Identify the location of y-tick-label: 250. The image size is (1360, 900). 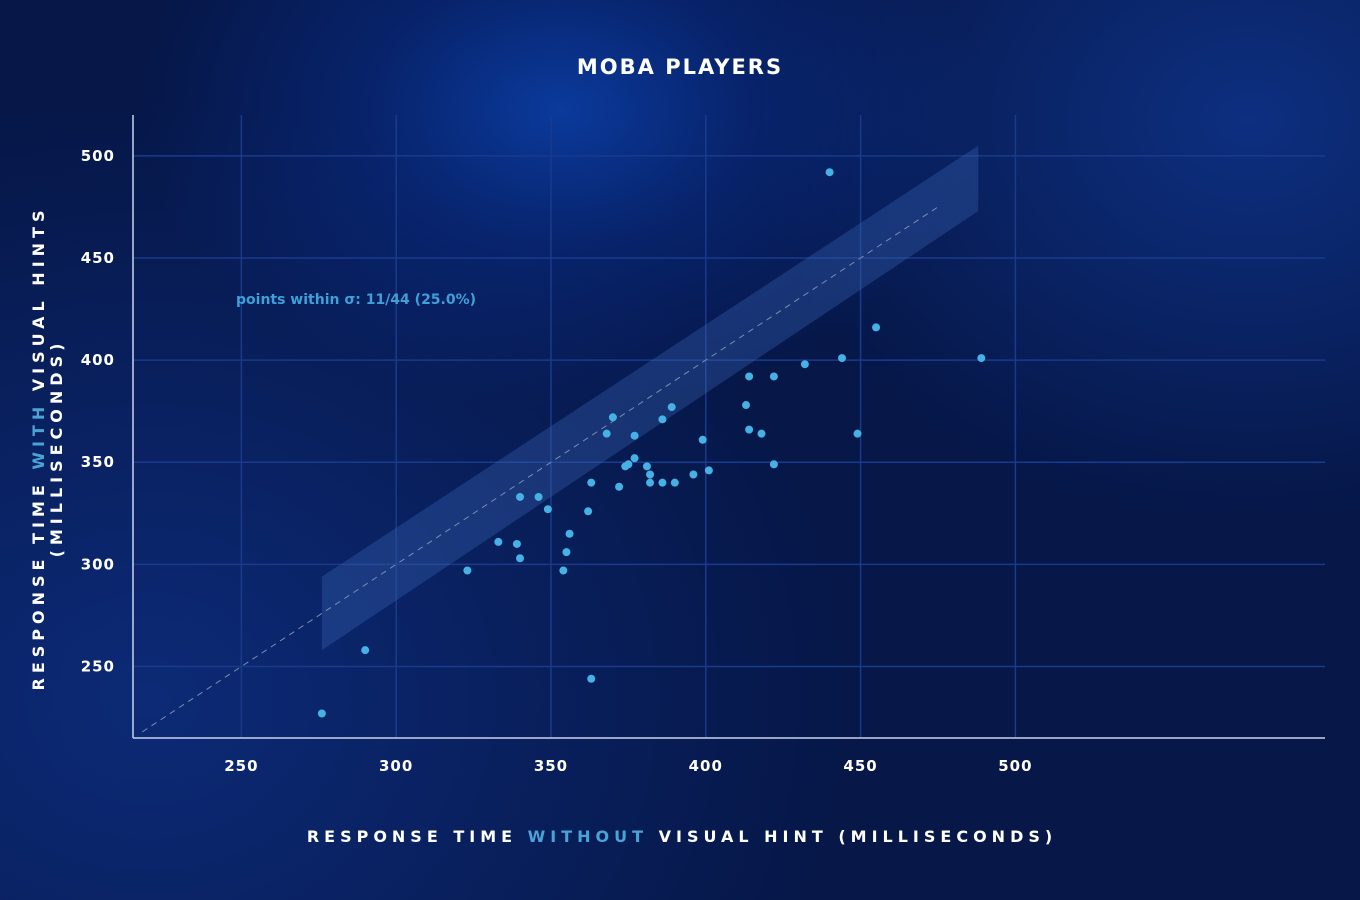
(98, 667).